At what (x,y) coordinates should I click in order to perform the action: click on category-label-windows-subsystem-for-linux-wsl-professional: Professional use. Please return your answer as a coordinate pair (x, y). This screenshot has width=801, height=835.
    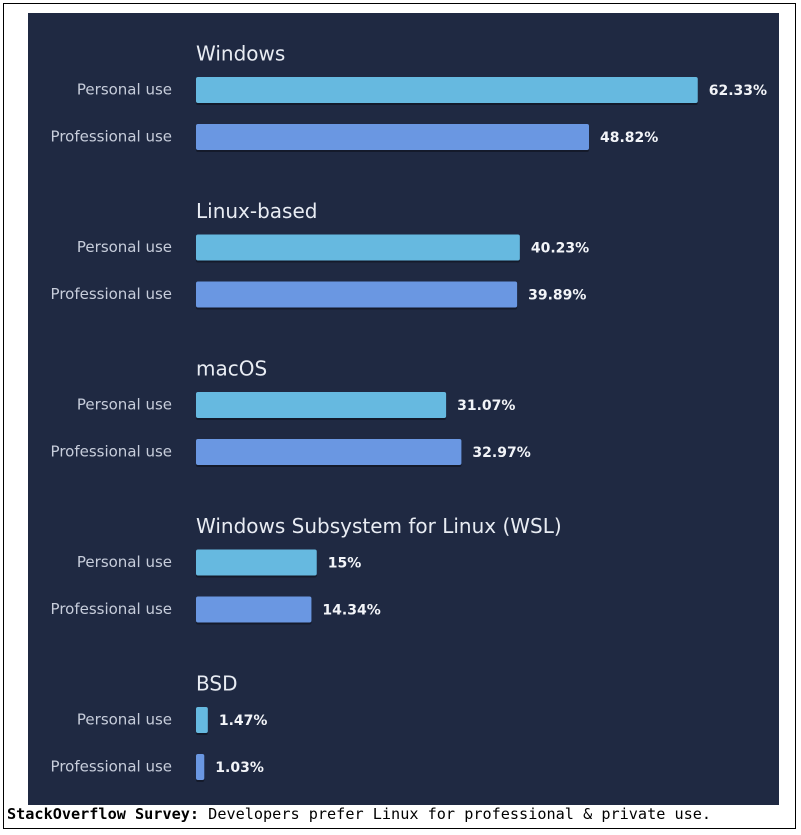
    Looking at the image, I should click on (111, 609).